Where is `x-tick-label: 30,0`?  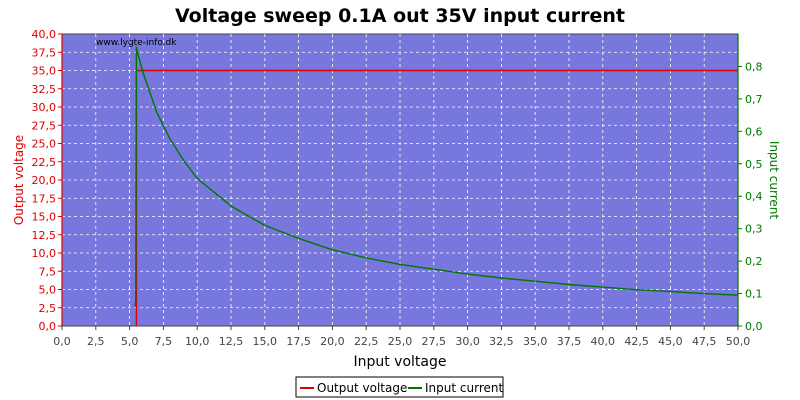 x-tick-label: 30,0 is located at coordinates (467, 341).